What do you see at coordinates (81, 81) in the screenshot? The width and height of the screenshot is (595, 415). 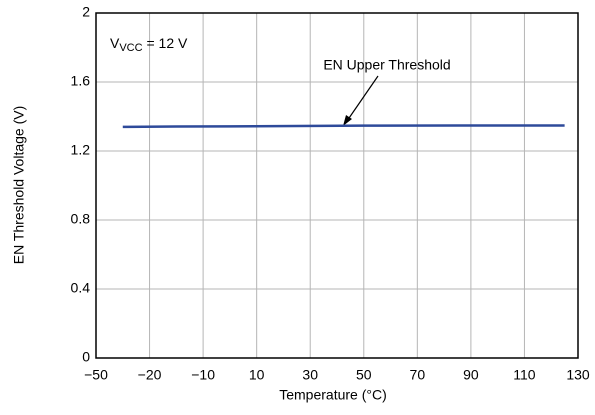 I see `y-tick-label: 1.6` at bounding box center [81, 81].